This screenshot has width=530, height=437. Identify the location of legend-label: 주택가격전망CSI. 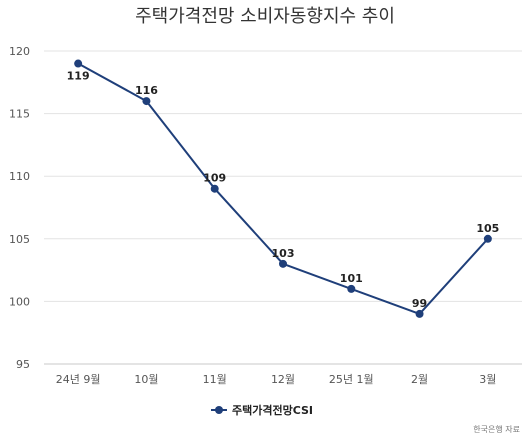
(272, 410).